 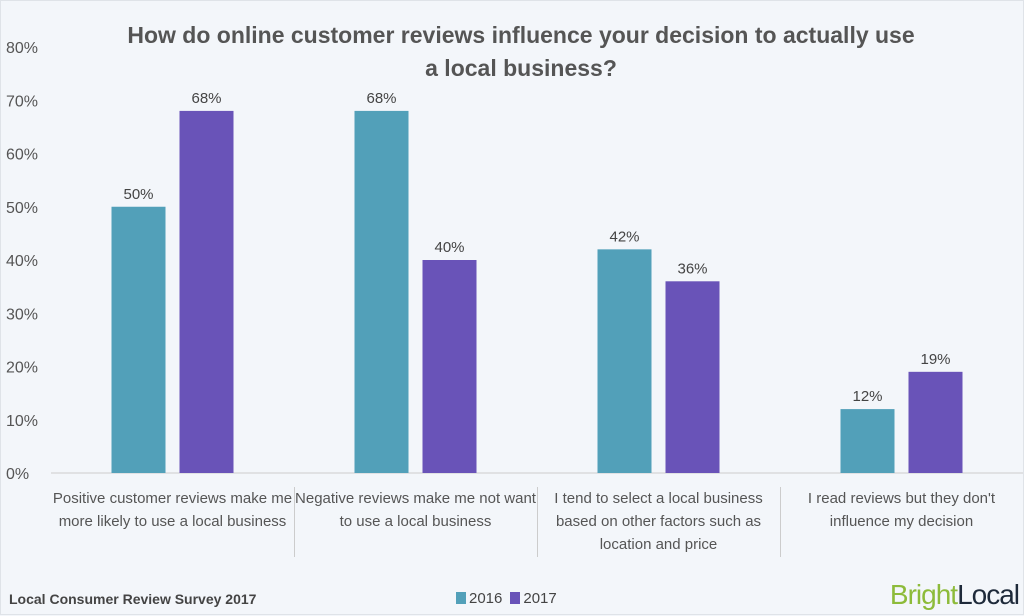 I want to click on data-label: 40%, so click(x=449, y=247).